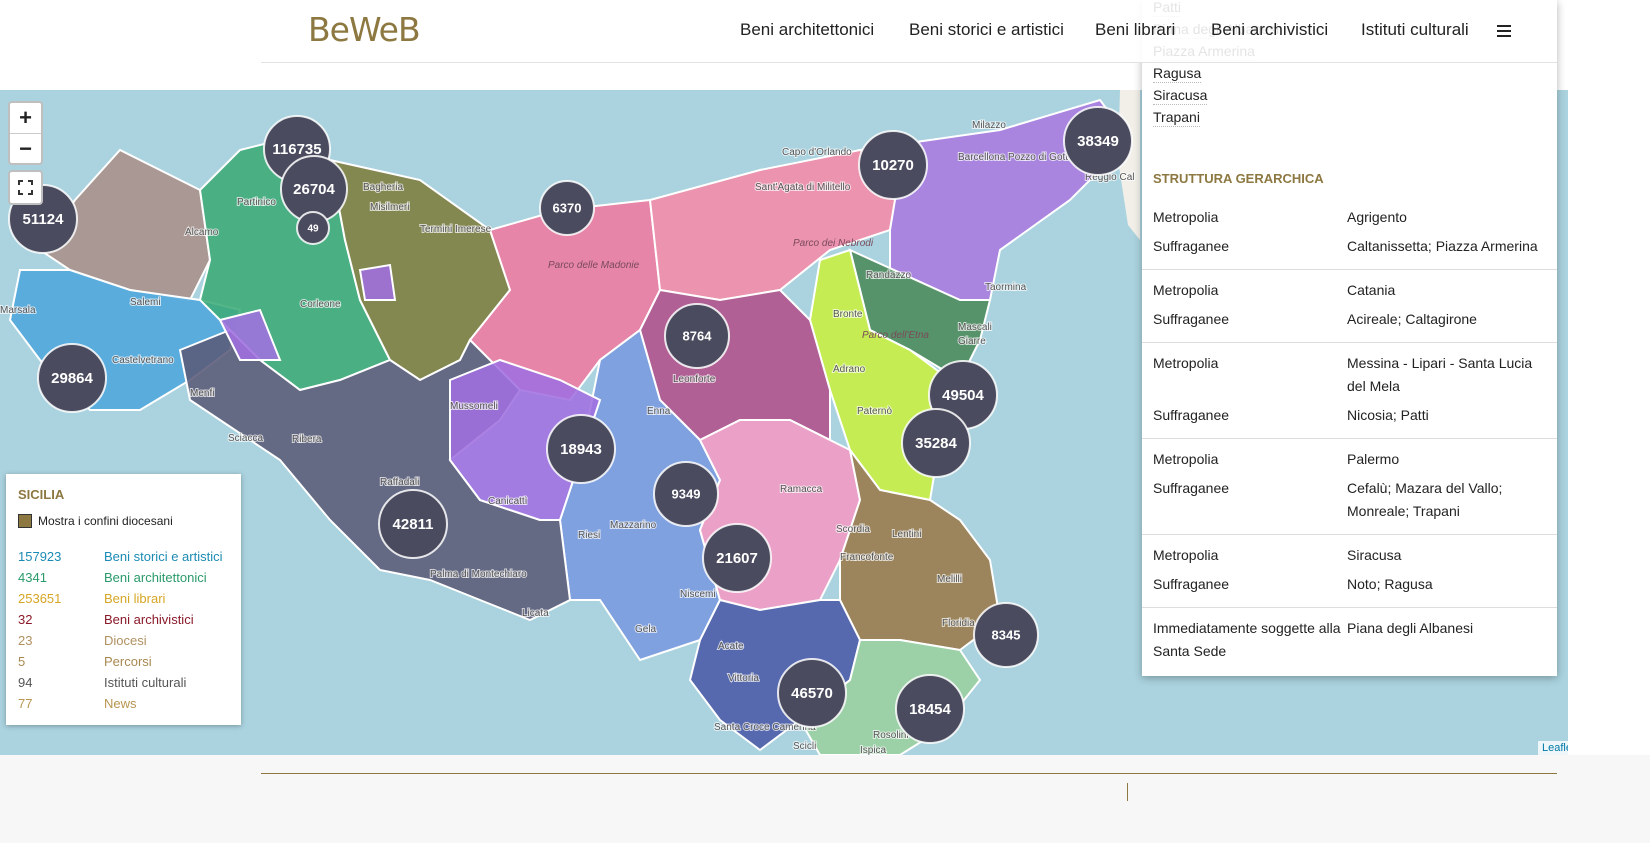 This screenshot has height=843, width=1650. What do you see at coordinates (743, 678) in the screenshot?
I see `place-label: Vittoria` at bounding box center [743, 678].